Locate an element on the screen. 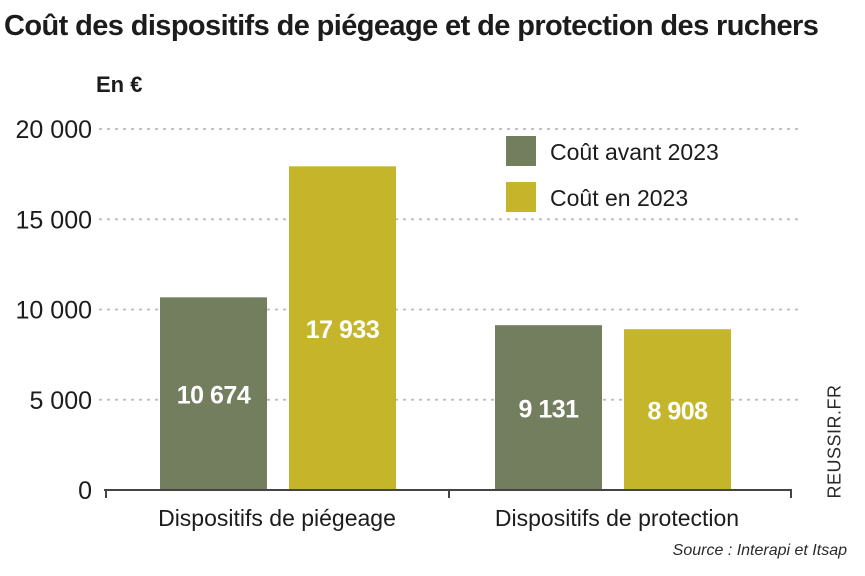  legend-label: Coût avant 2023 is located at coordinates (634, 152).